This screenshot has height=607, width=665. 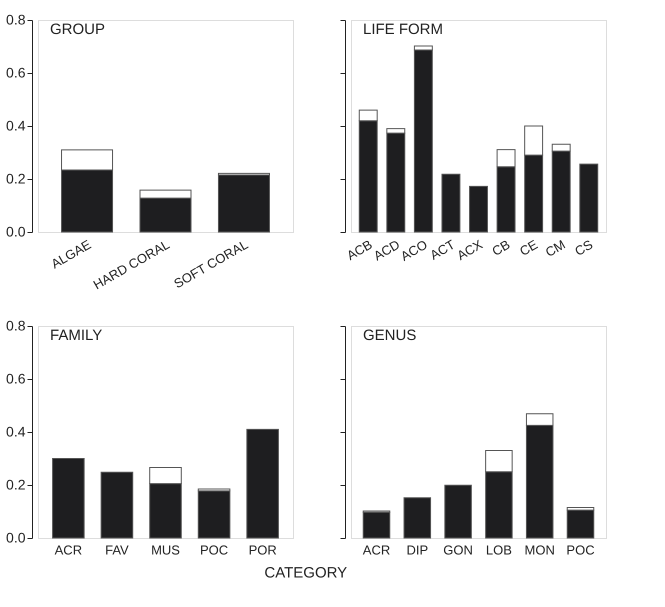 What do you see at coordinates (165, 550) in the screenshot?
I see `x-tick-label: MUS` at bounding box center [165, 550].